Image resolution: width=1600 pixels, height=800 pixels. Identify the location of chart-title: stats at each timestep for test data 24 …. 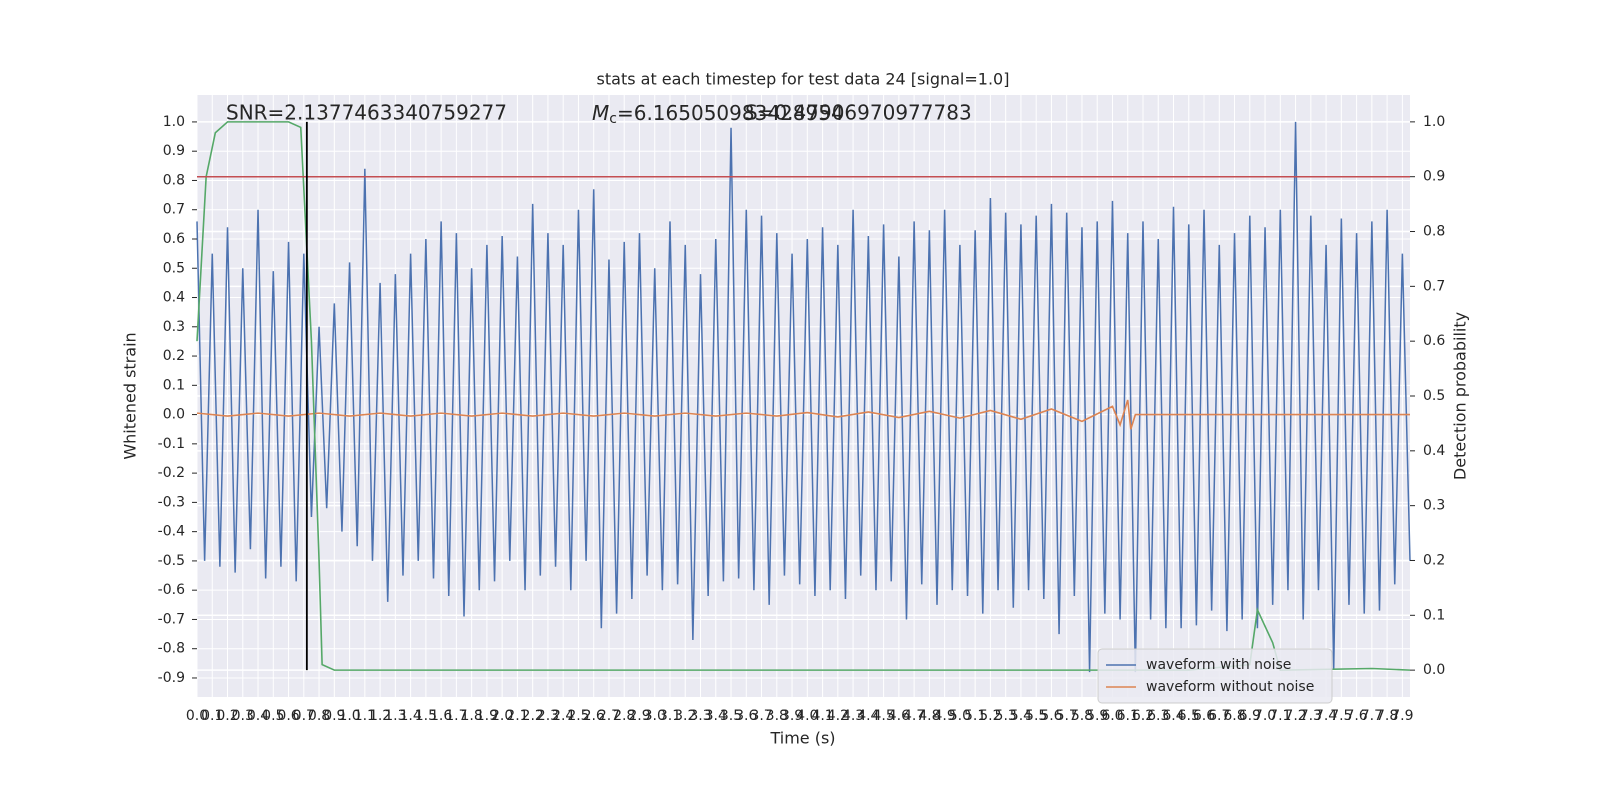
(803, 79).